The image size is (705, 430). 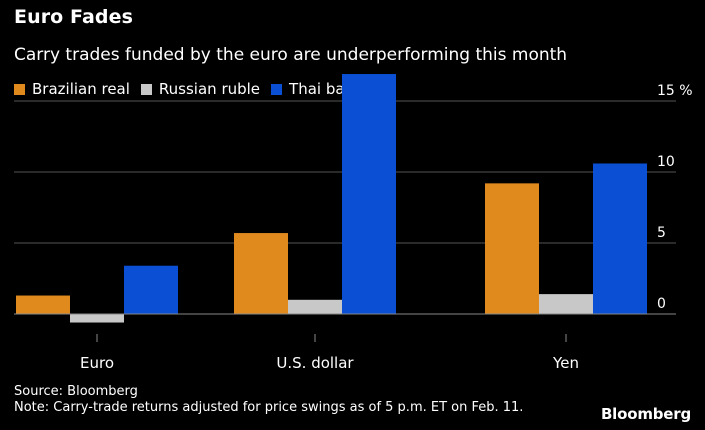 What do you see at coordinates (315, 306) in the screenshot?
I see `bar-russian-ruble-u-s-dollar` at bounding box center [315, 306].